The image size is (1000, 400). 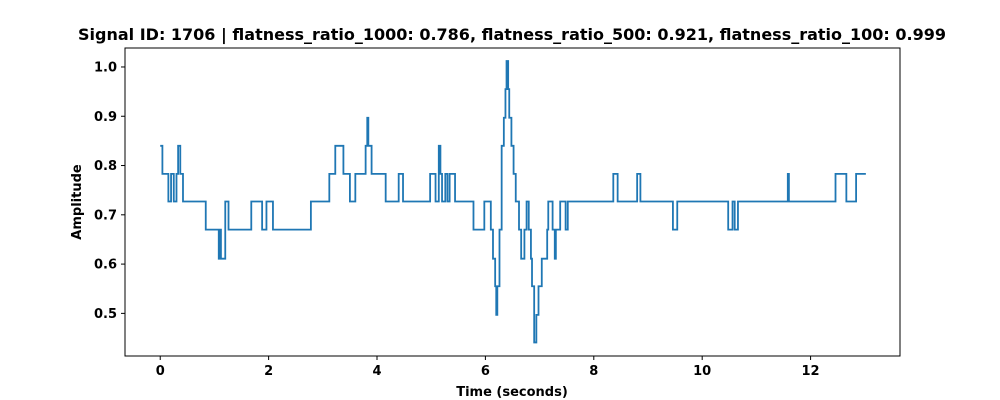 I want to click on y-tick-label: 0.9, so click(x=105, y=117).